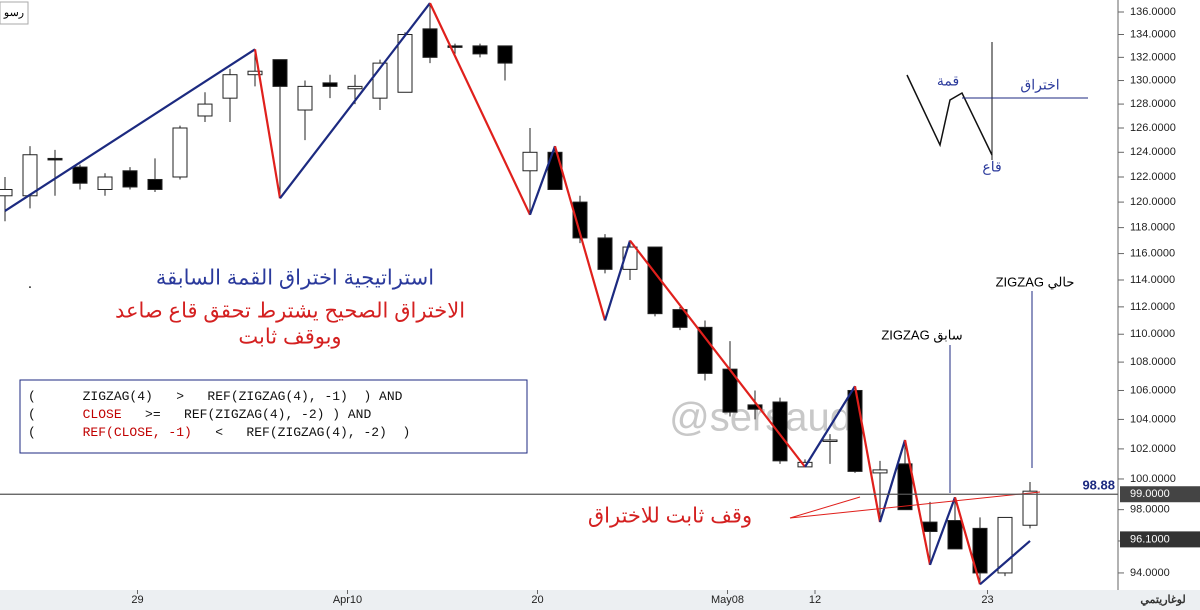 The height and width of the screenshot is (610, 1200). I want to click on inset-label: قمة, so click(948, 81).